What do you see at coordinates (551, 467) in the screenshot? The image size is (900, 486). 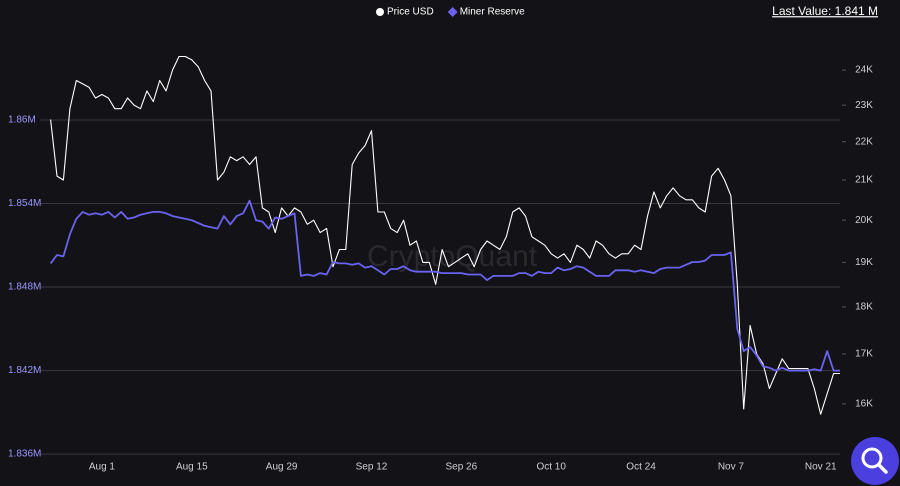 I see `x-tick-label: Oct 10` at bounding box center [551, 467].